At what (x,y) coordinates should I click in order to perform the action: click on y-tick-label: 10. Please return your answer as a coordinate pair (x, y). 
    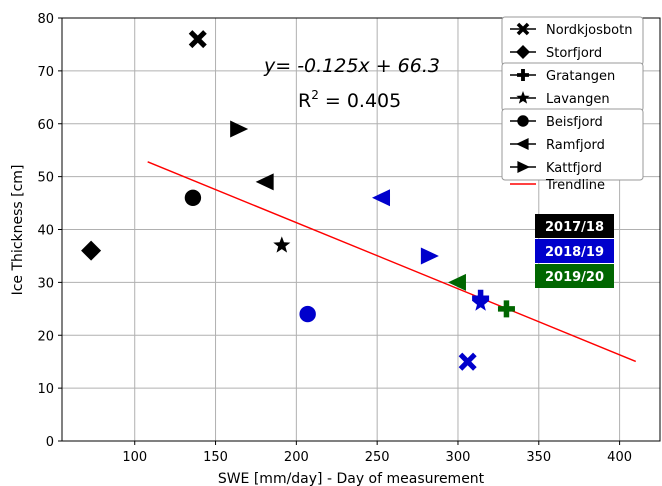
    Looking at the image, I should click on (45, 389).